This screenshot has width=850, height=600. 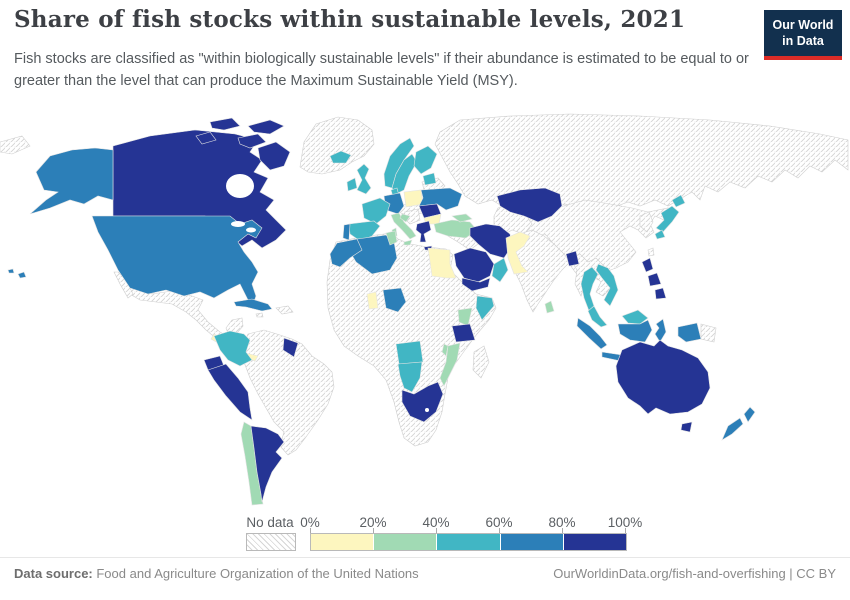 I want to click on country-japan-honshu, so click(x=667, y=219).